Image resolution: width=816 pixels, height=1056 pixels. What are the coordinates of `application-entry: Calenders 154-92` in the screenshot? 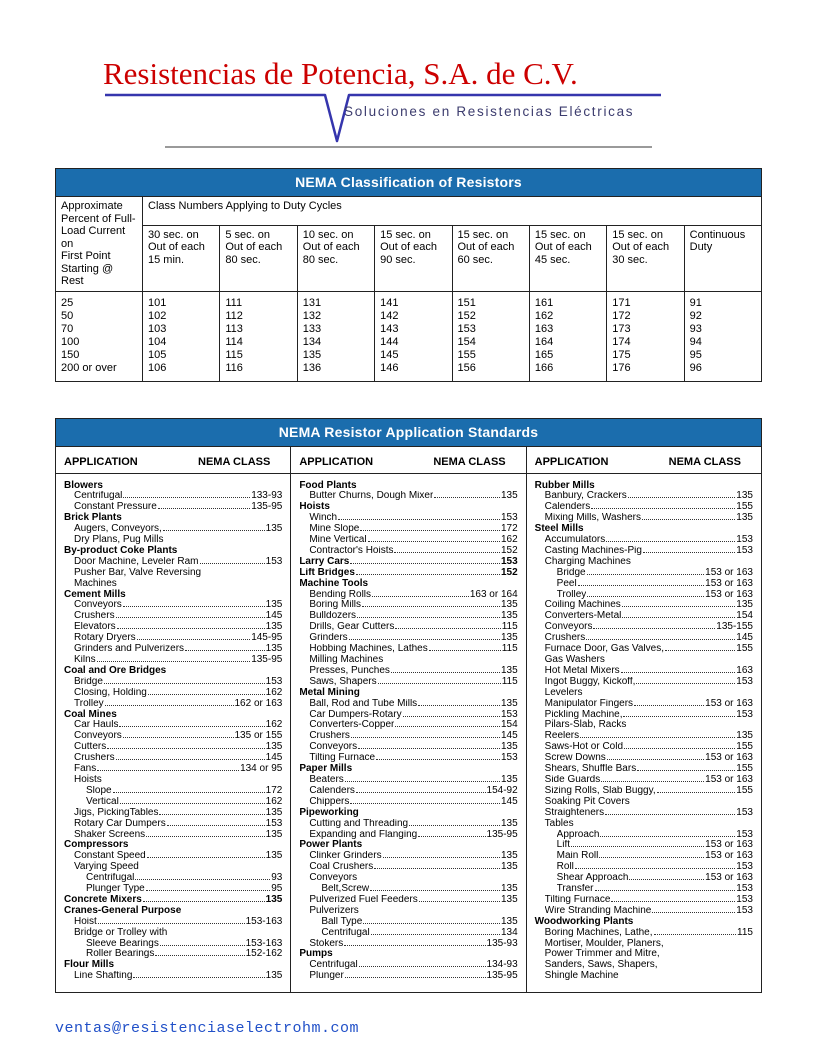 It's located at (408, 791).